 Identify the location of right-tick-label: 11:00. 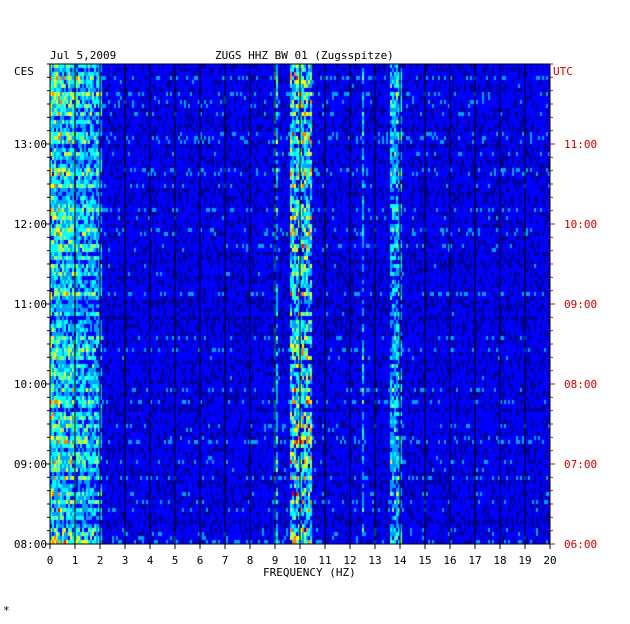
(580, 144).